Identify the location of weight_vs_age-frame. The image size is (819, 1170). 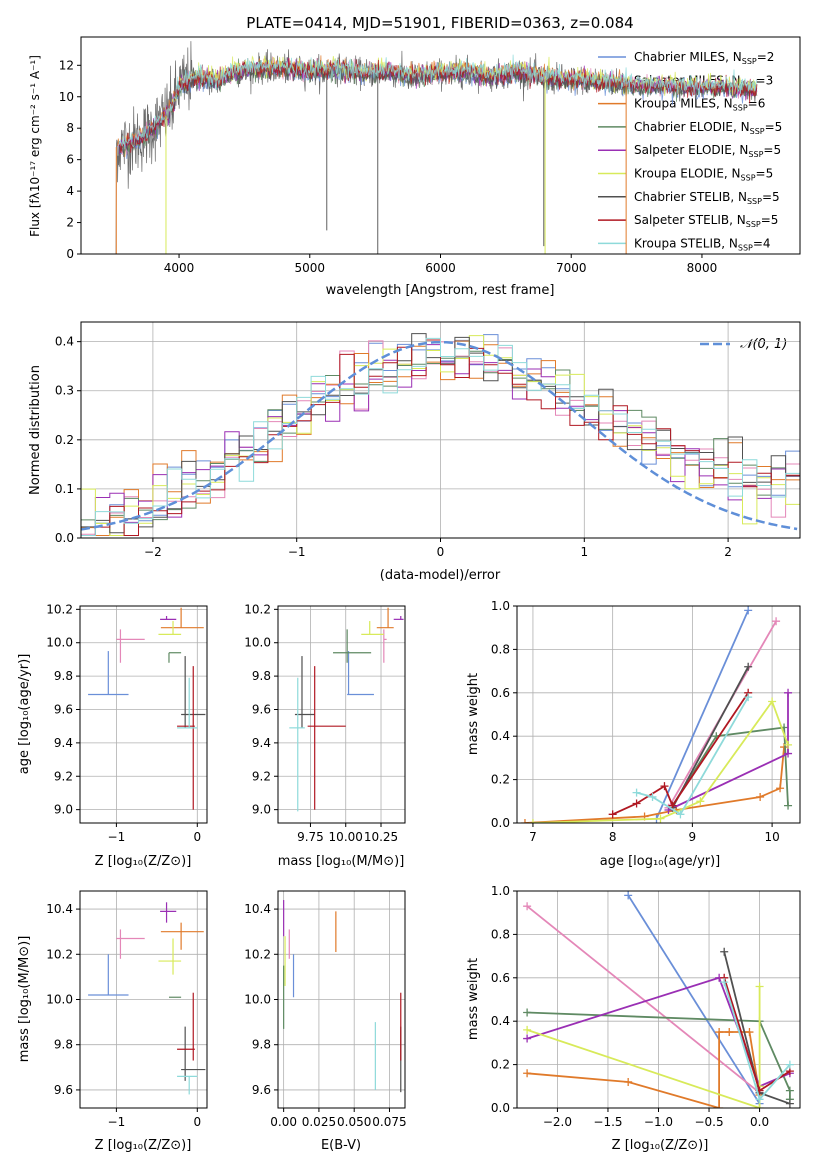
(658, 714).